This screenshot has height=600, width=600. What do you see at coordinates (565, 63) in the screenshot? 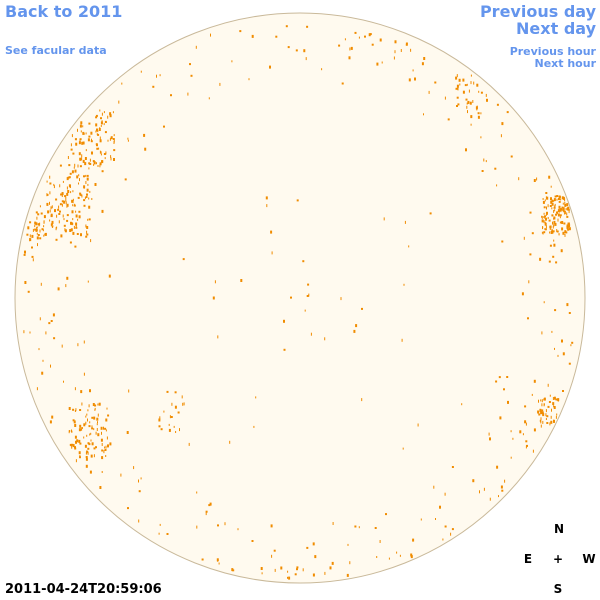
I see `next-hour-link: Next hour` at bounding box center [565, 63].